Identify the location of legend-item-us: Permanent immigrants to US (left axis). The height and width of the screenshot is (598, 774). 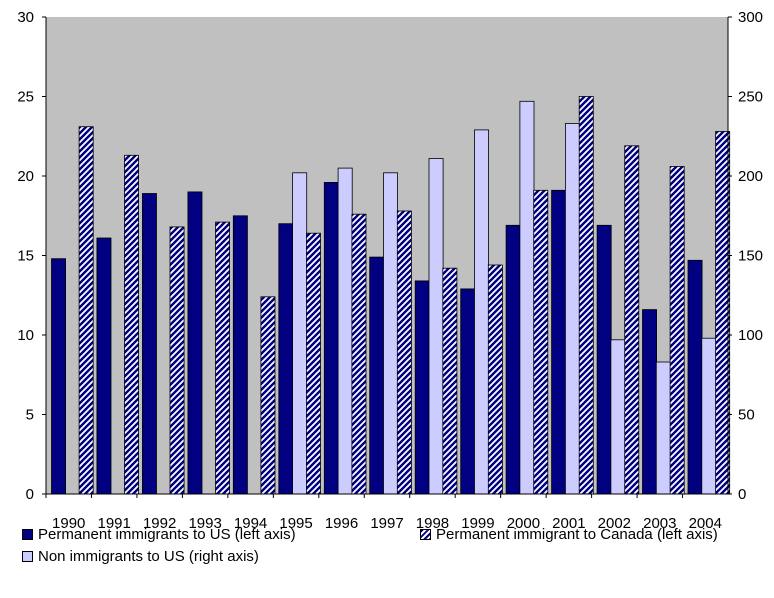
(159, 534).